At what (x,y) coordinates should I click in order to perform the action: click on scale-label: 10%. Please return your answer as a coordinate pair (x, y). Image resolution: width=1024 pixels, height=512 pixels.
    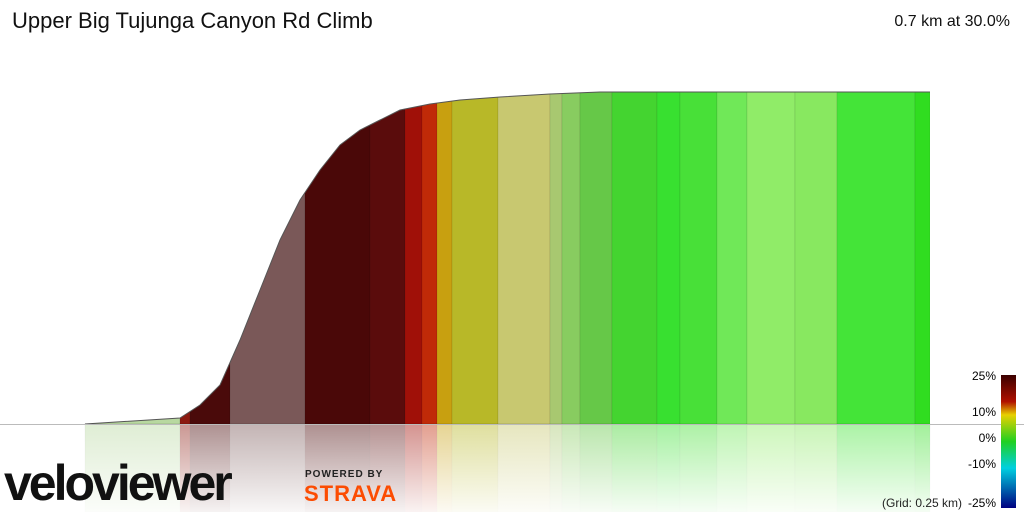
    Looking at the image, I should click on (984, 412).